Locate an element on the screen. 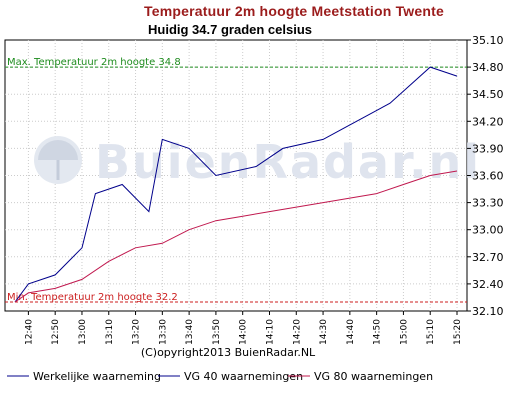 This screenshot has width=512, height=400. x-tick-label: 15:20 is located at coordinates (458, 332).